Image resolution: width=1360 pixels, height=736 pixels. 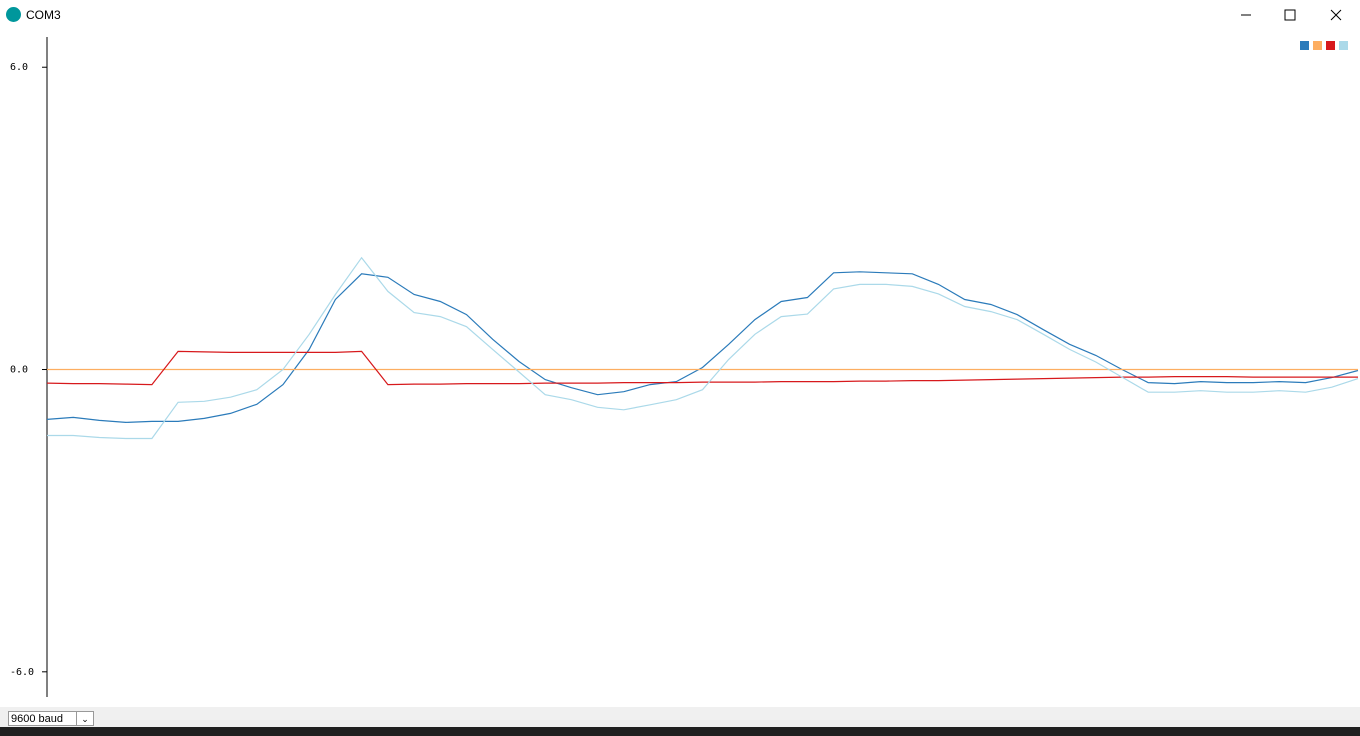 What do you see at coordinates (1246, 15) in the screenshot?
I see `minimize-button` at bounding box center [1246, 15].